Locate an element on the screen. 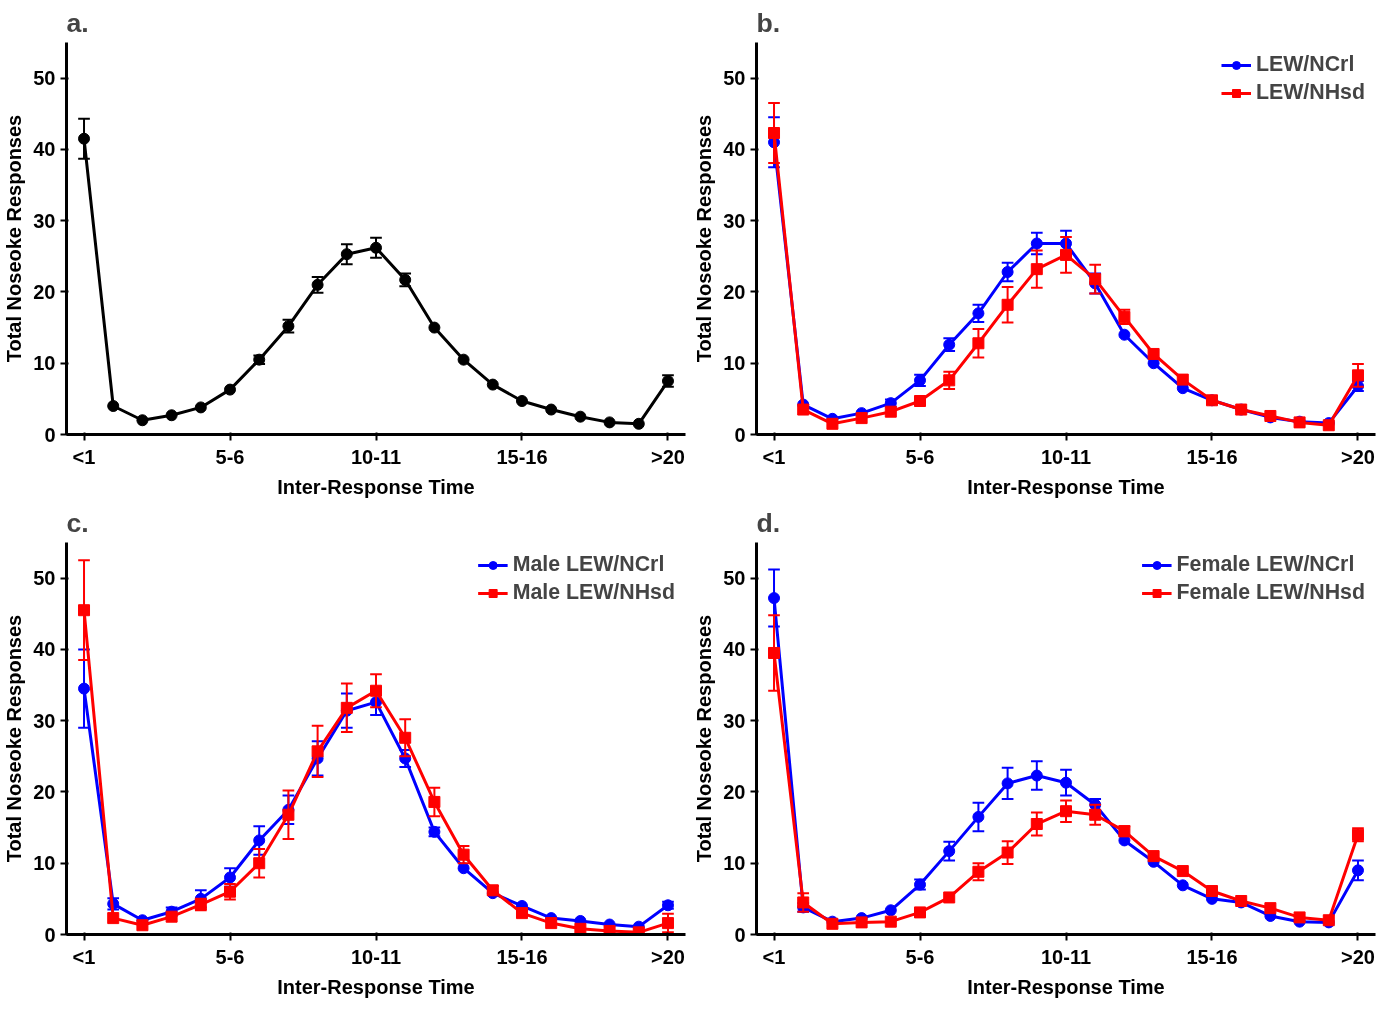 The image size is (1397, 1017). chart-title: a. is located at coordinates (77, 22).